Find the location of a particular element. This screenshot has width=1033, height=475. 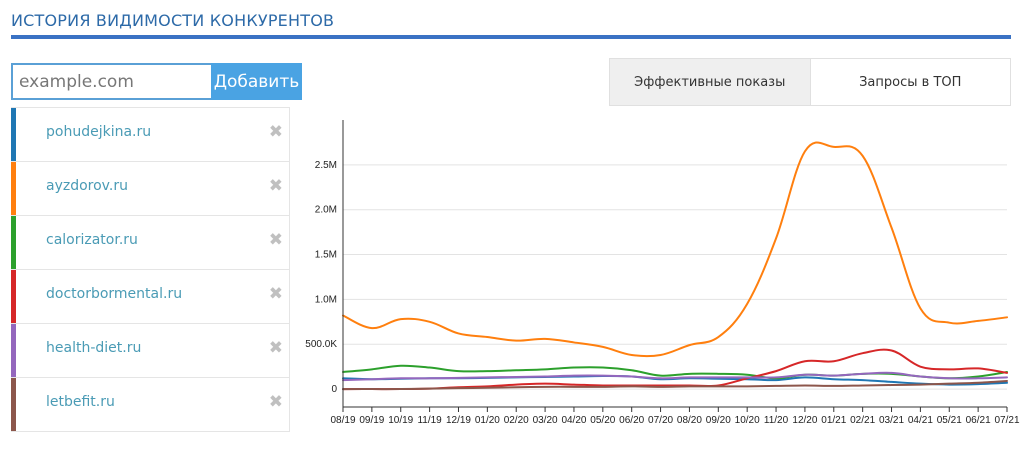

y-tick-label: 2.5M is located at coordinates (326, 165).